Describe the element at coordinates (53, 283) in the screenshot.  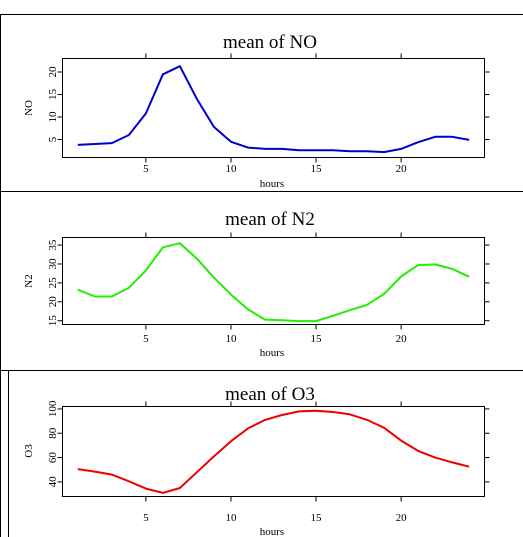
I see `y-tick-label: 25` at that location.